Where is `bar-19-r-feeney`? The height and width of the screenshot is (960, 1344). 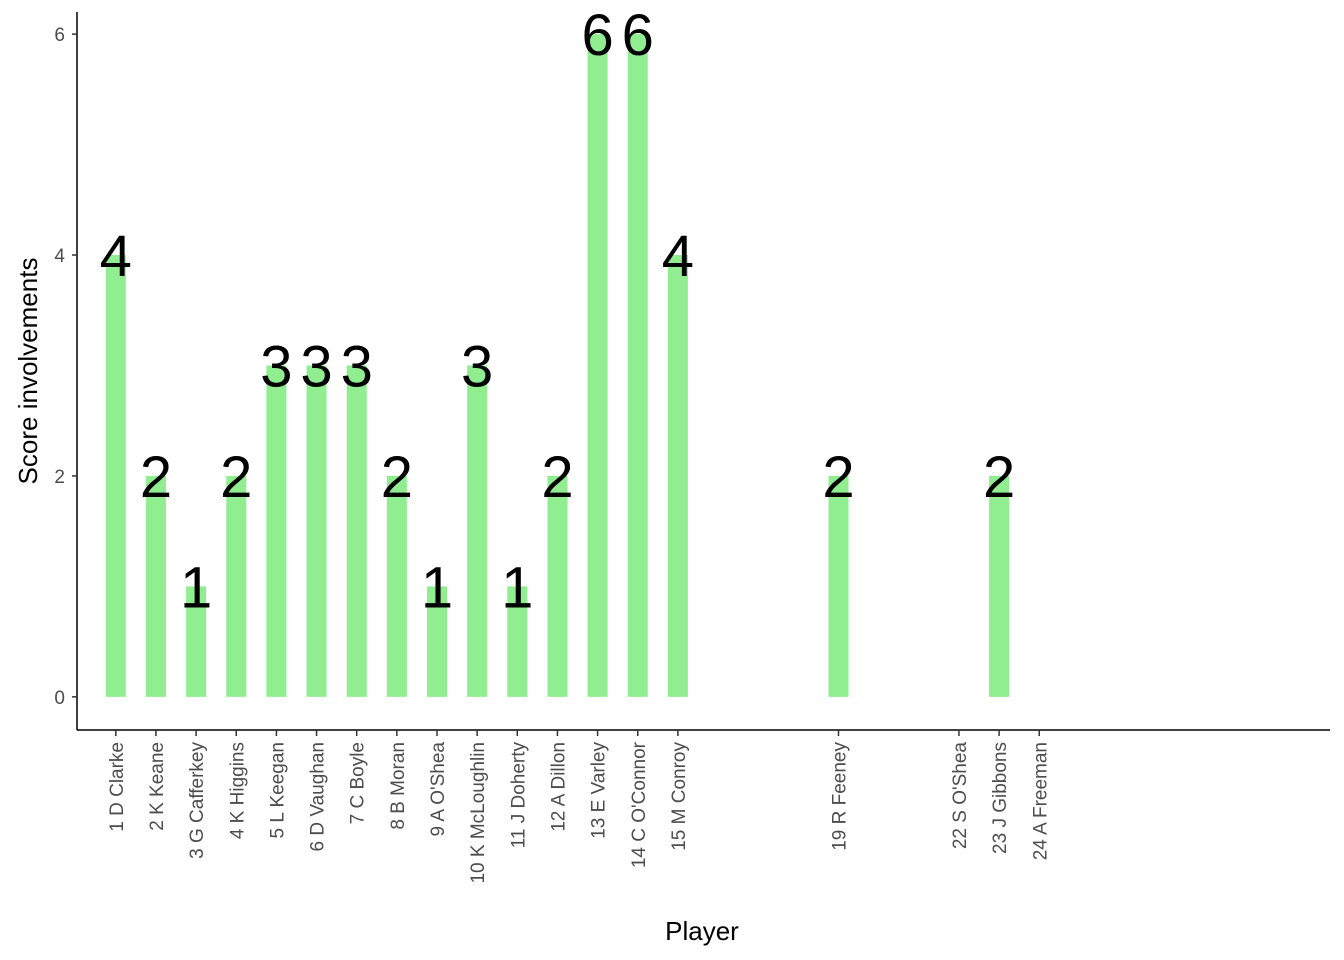
bar-19-r-feeney is located at coordinates (838, 586).